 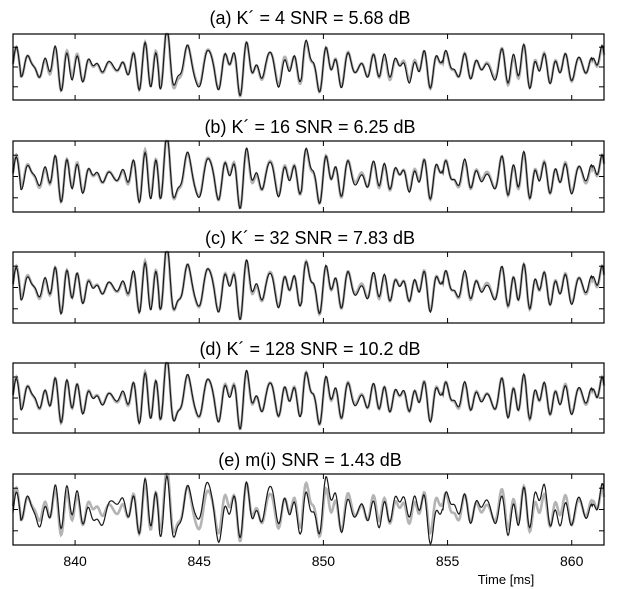 I want to click on panel-b-title: (b) K´ = 16 SNR = 6.25 dB, so click(x=309, y=127).